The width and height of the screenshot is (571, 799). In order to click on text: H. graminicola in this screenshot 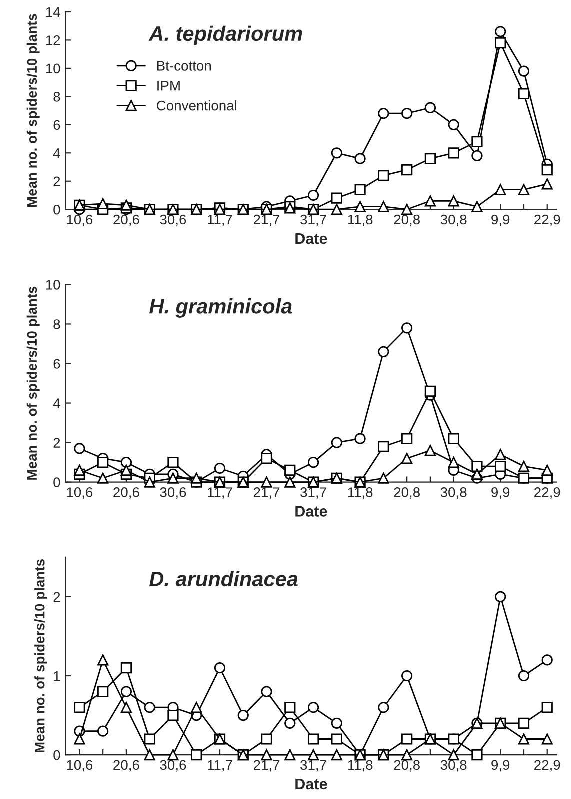, I will do `click(221, 308)`.